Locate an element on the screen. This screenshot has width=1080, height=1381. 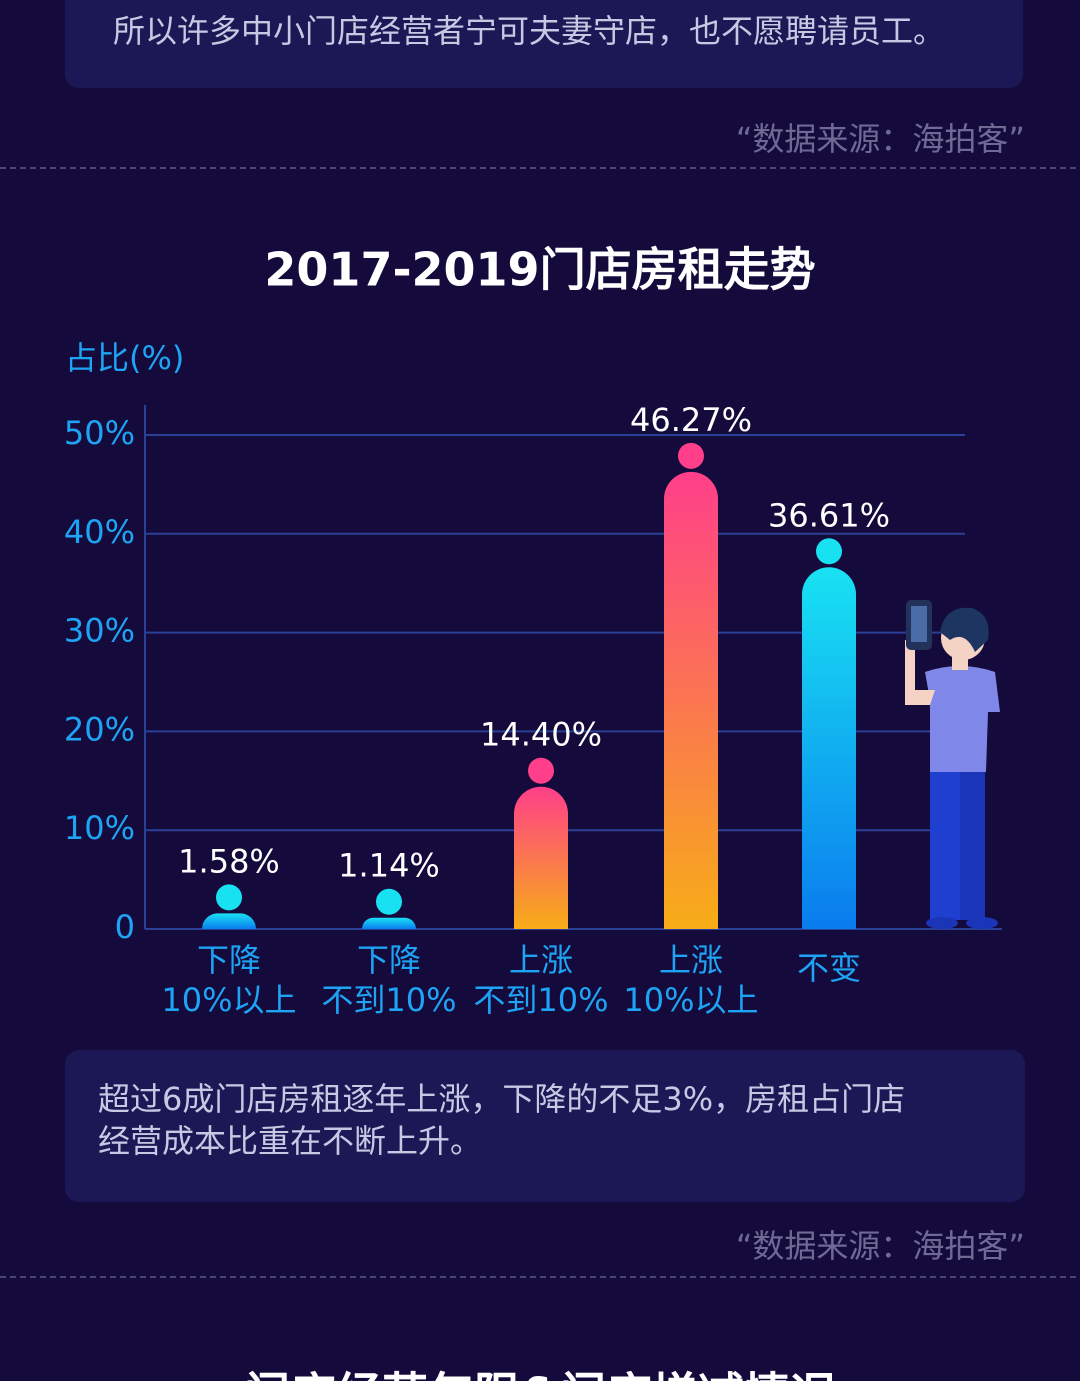
y-tick-label: 50% is located at coordinates (99, 433).